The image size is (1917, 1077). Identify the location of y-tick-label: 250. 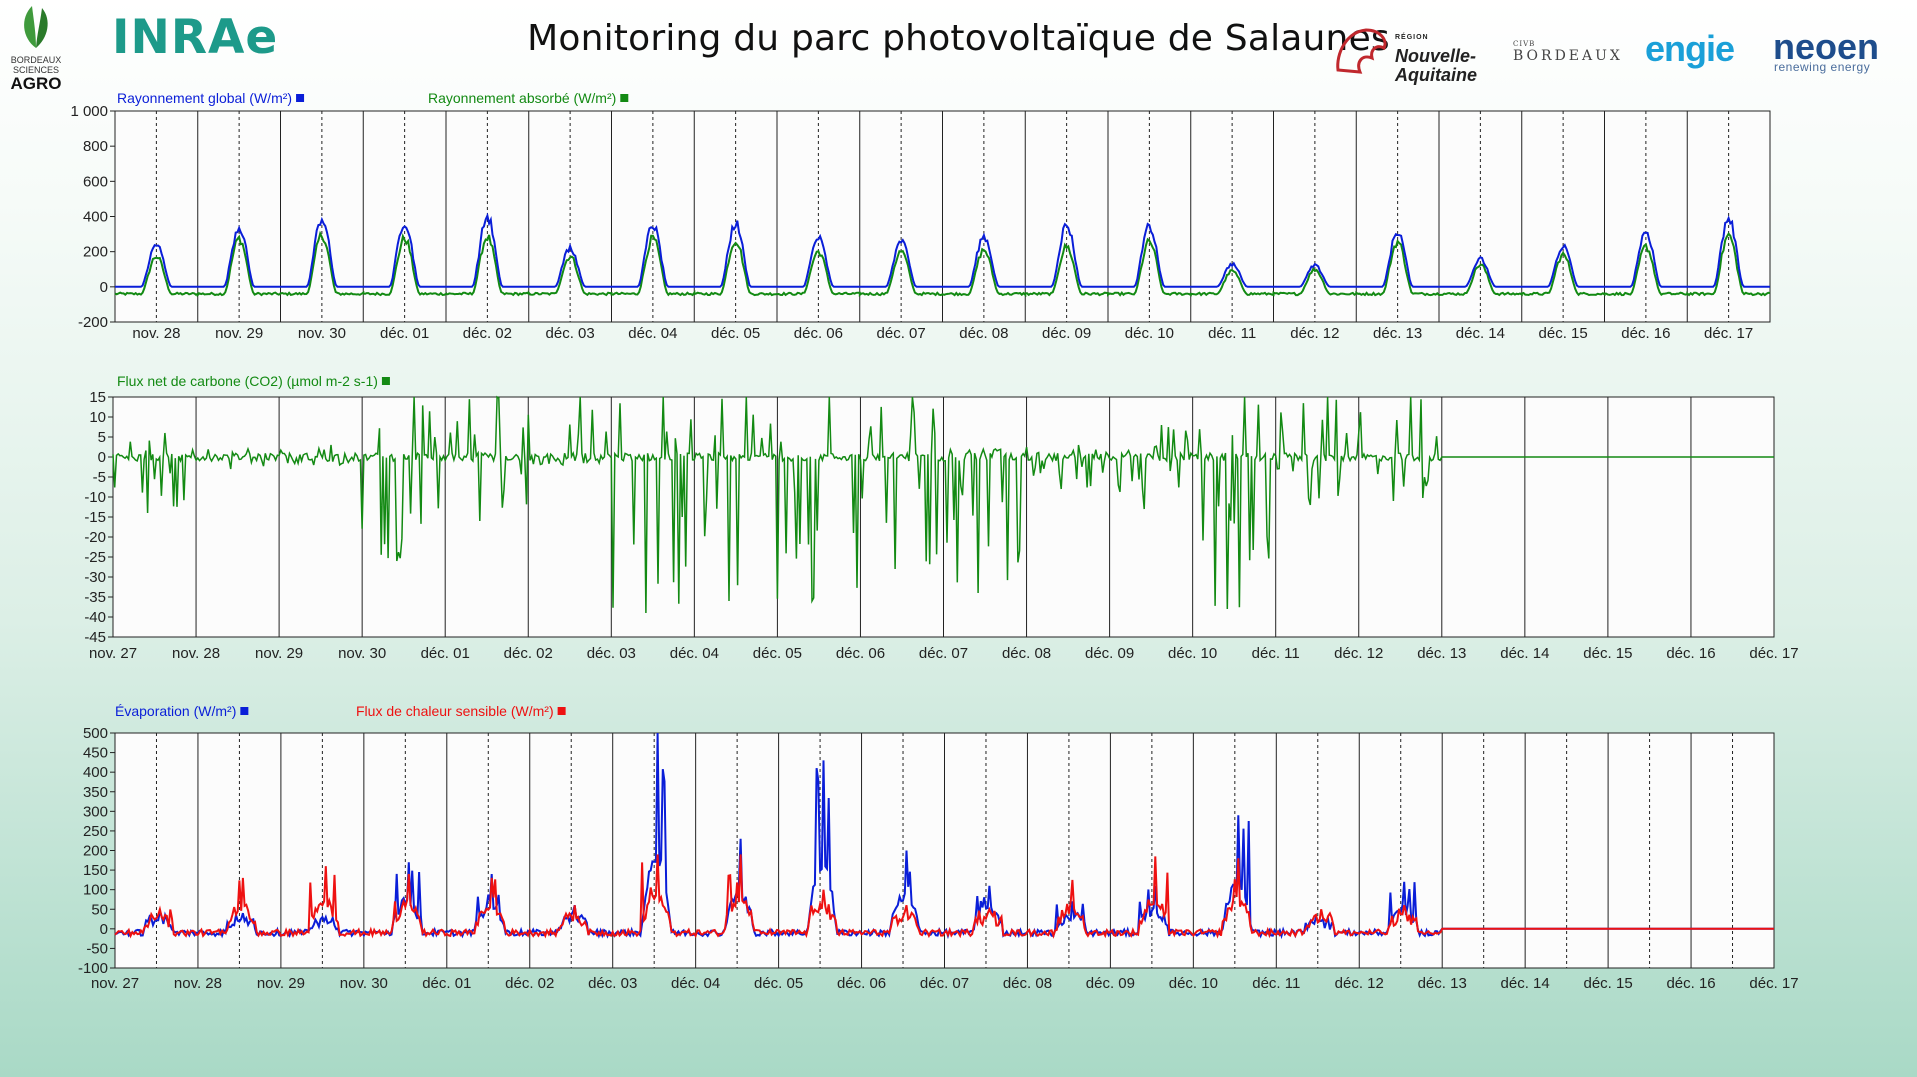
(95, 831).